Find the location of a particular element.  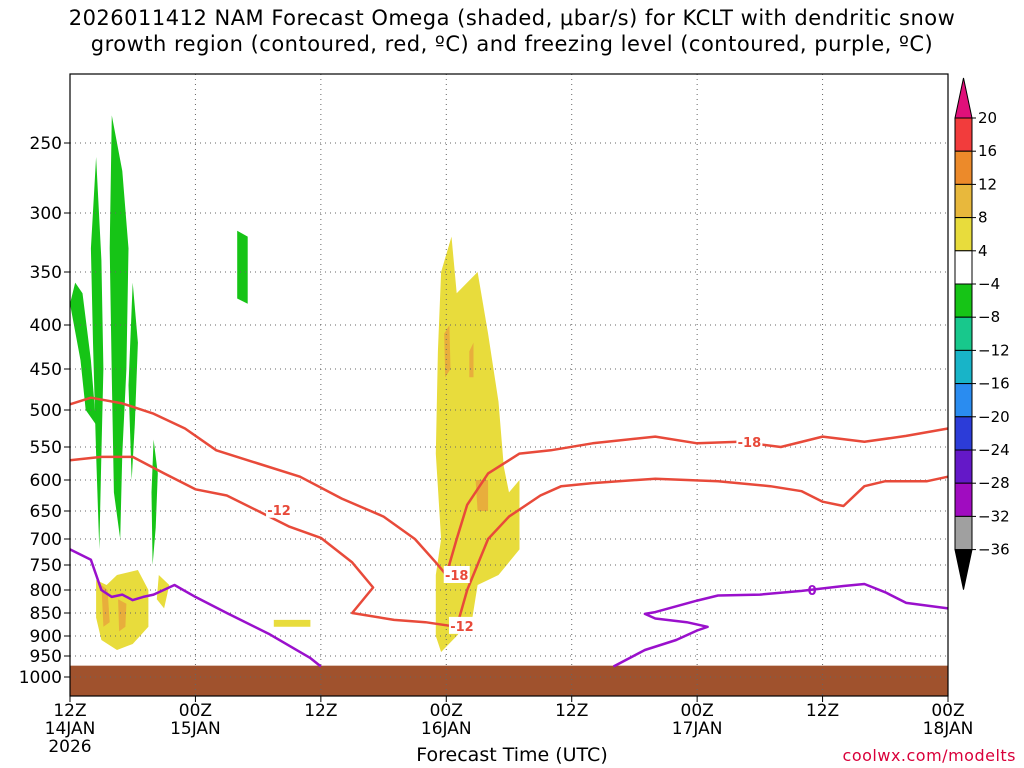

x-tick-label: 15JAN is located at coordinates (195, 729).